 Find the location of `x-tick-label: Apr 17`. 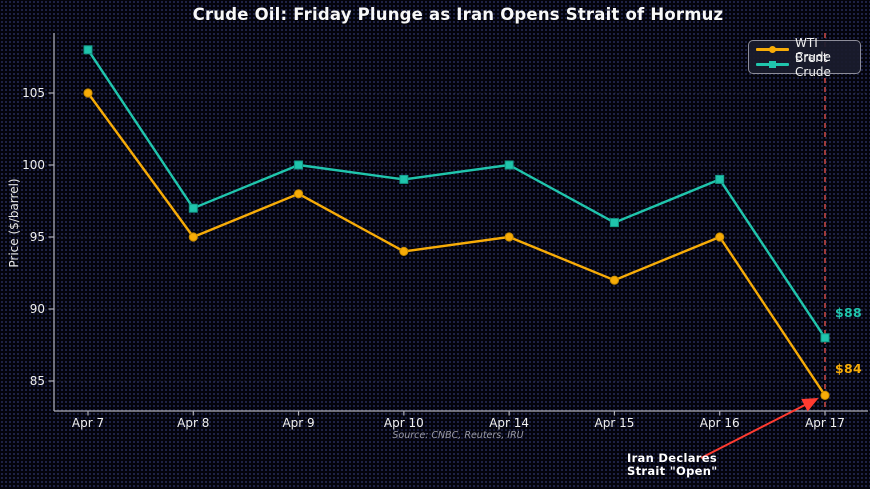

x-tick-label: Apr 17 is located at coordinates (825, 423).